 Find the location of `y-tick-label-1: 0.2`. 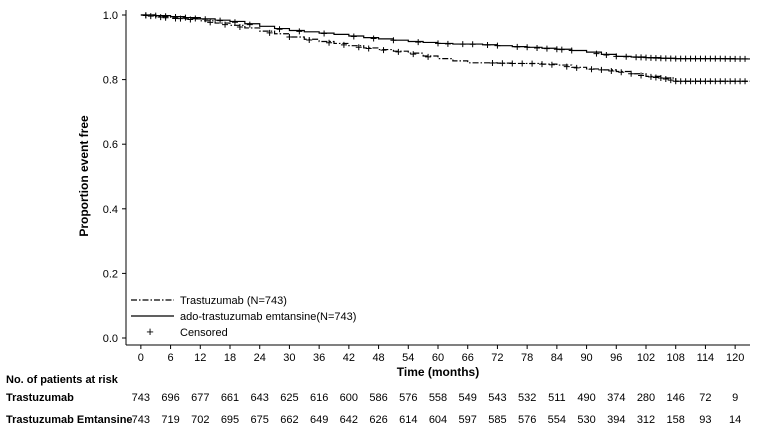

y-tick-label-1: 0.2 is located at coordinates (110, 274).